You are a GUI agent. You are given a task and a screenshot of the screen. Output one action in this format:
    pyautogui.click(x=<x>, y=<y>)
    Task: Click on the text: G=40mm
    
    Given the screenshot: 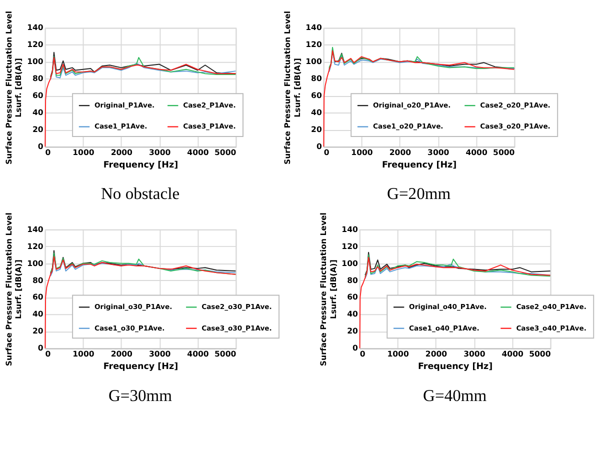 What is the action you would take?
    pyautogui.click(x=455, y=395)
    